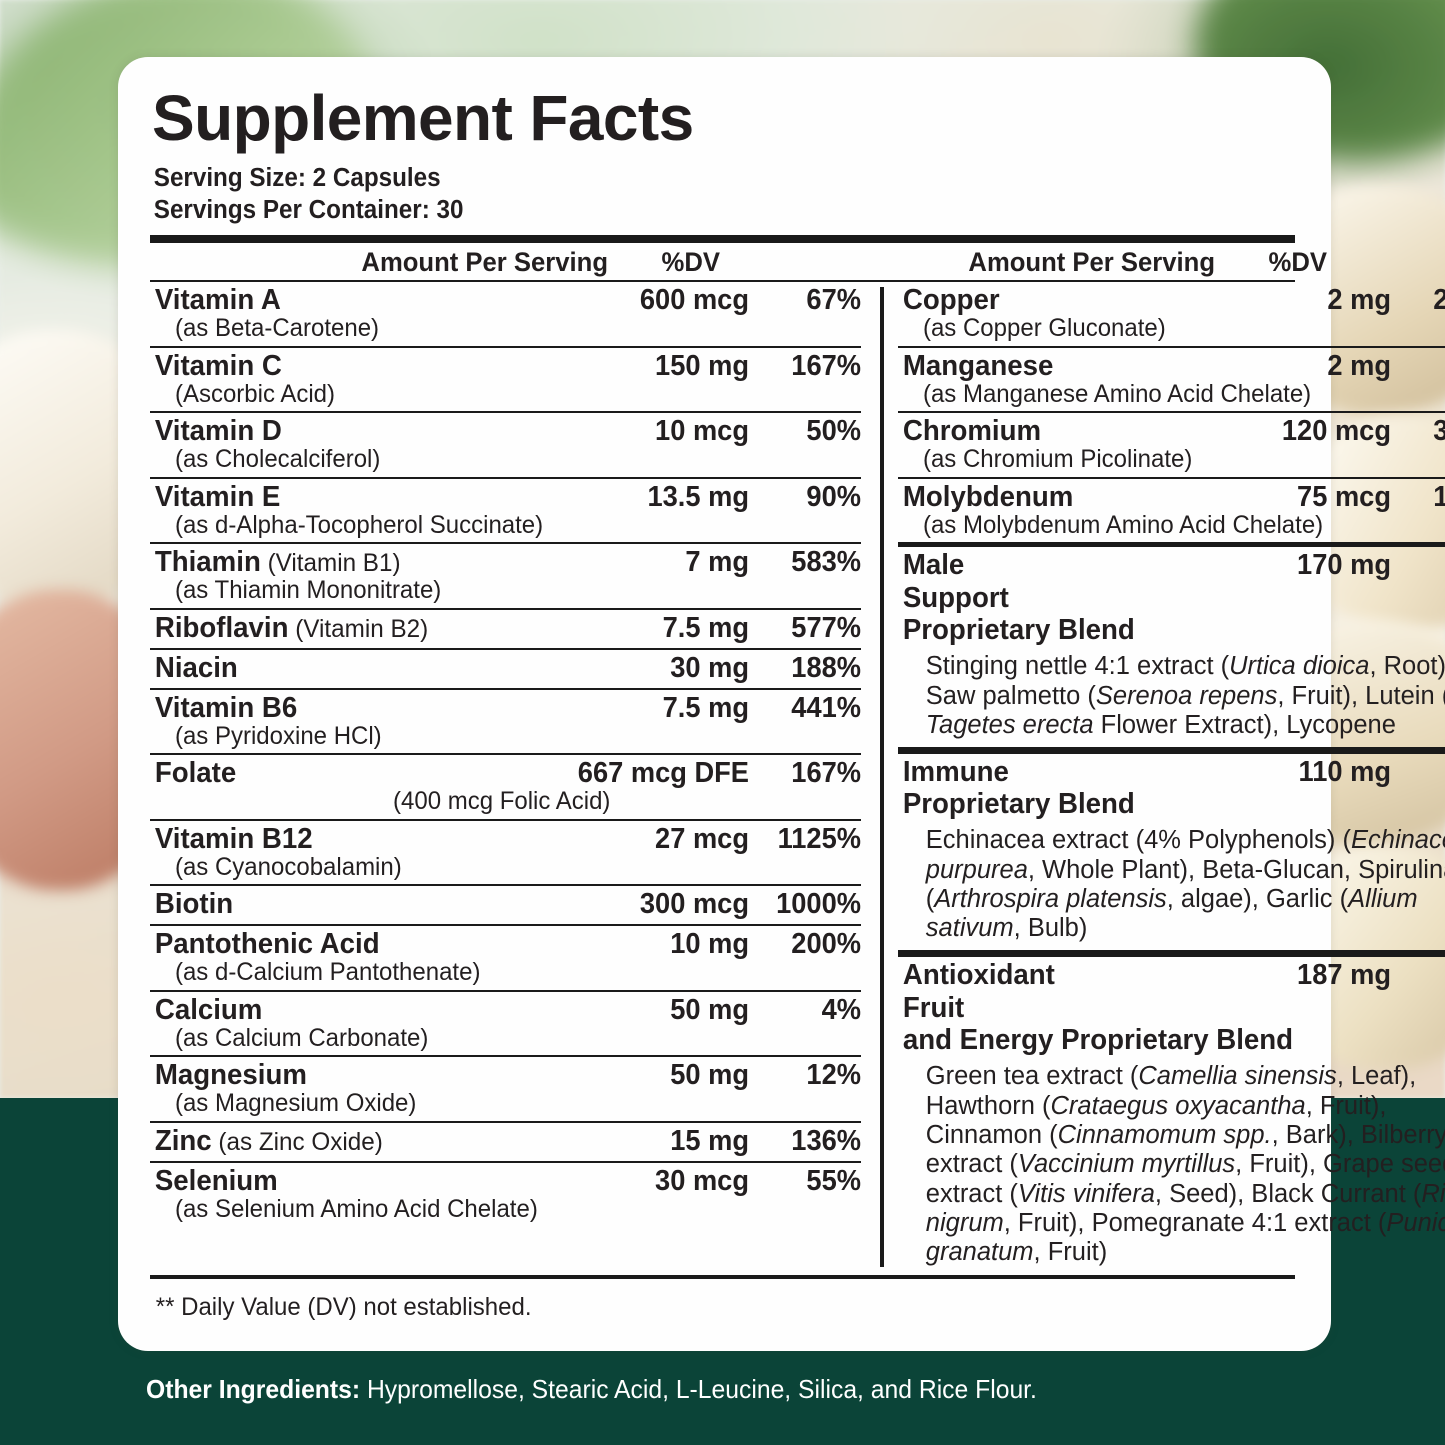 The image size is (1445, 1445). I want to click on nutrient-row: Calcium 50 mg 4% (as Calcium Carbonate), so click(505, 1025).